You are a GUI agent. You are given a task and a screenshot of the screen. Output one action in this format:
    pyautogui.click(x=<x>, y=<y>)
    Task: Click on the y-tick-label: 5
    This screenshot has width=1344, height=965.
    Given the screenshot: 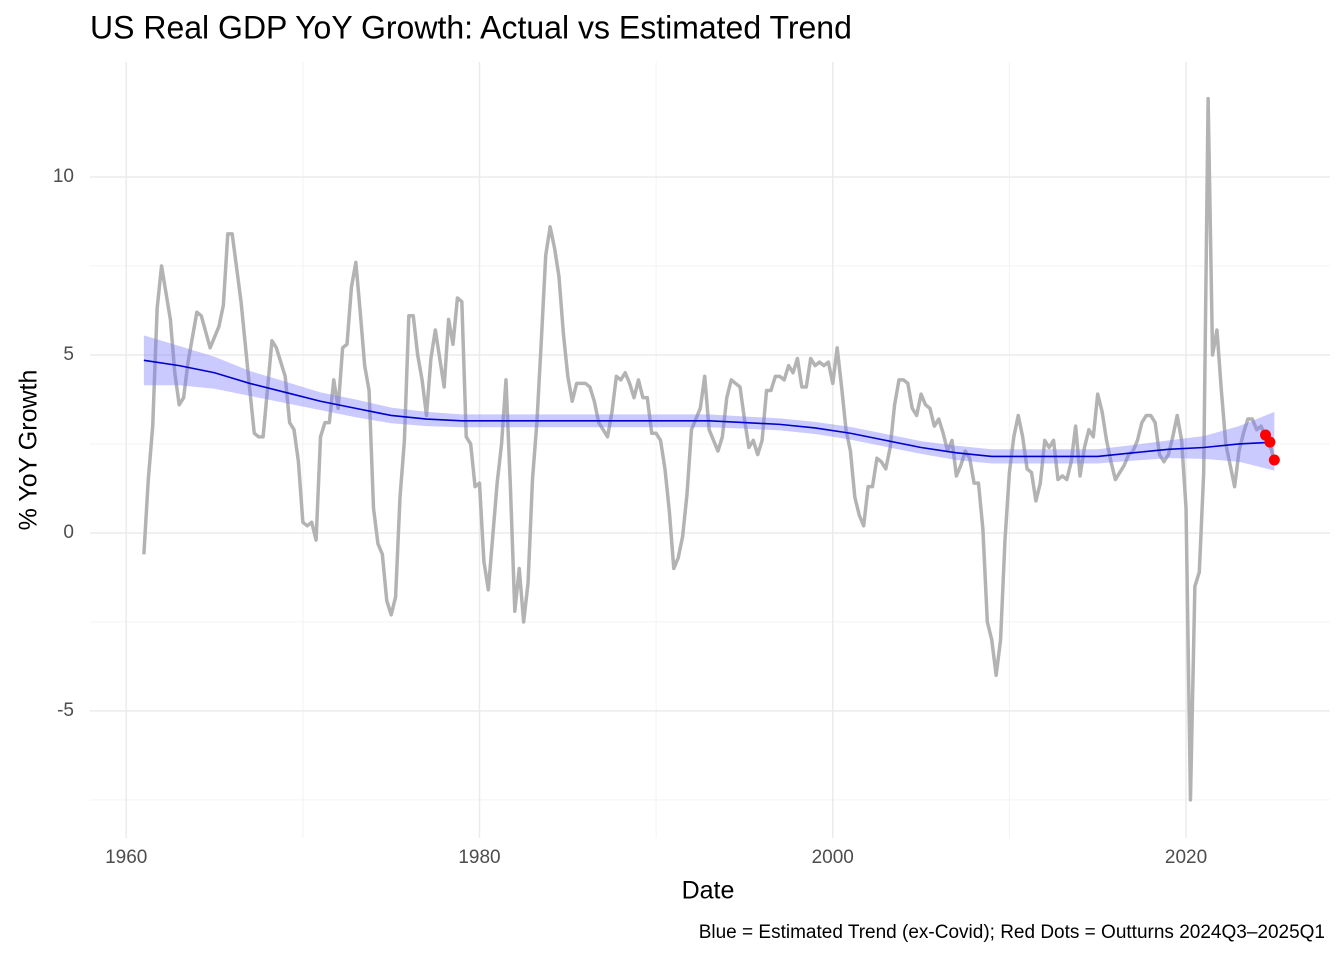 What is the action you would take?
    pyautogui.click(x=68, y=354)
    